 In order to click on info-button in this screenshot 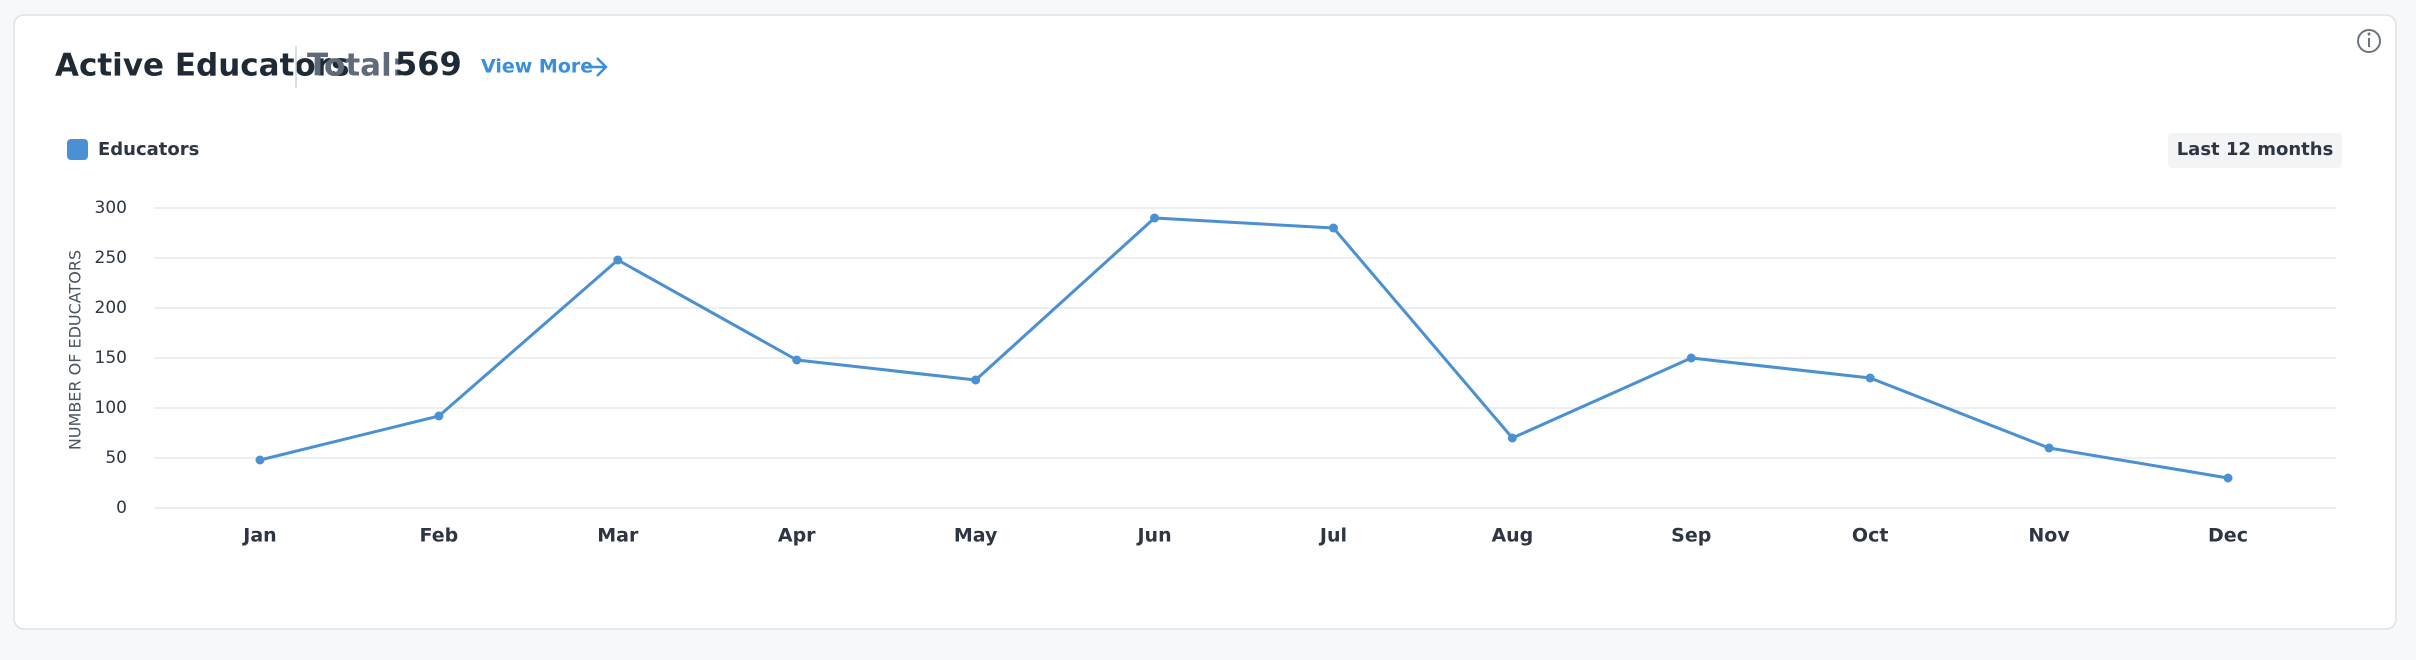, I will do `click(2369, 41)`.